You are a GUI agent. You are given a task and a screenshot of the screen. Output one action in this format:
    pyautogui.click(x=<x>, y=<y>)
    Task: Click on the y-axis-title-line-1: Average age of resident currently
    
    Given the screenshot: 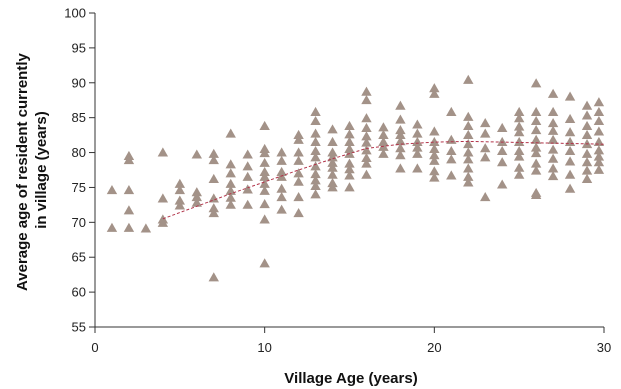 What is the action you would take?
    pyautogui.click(x=22, y=172)
    